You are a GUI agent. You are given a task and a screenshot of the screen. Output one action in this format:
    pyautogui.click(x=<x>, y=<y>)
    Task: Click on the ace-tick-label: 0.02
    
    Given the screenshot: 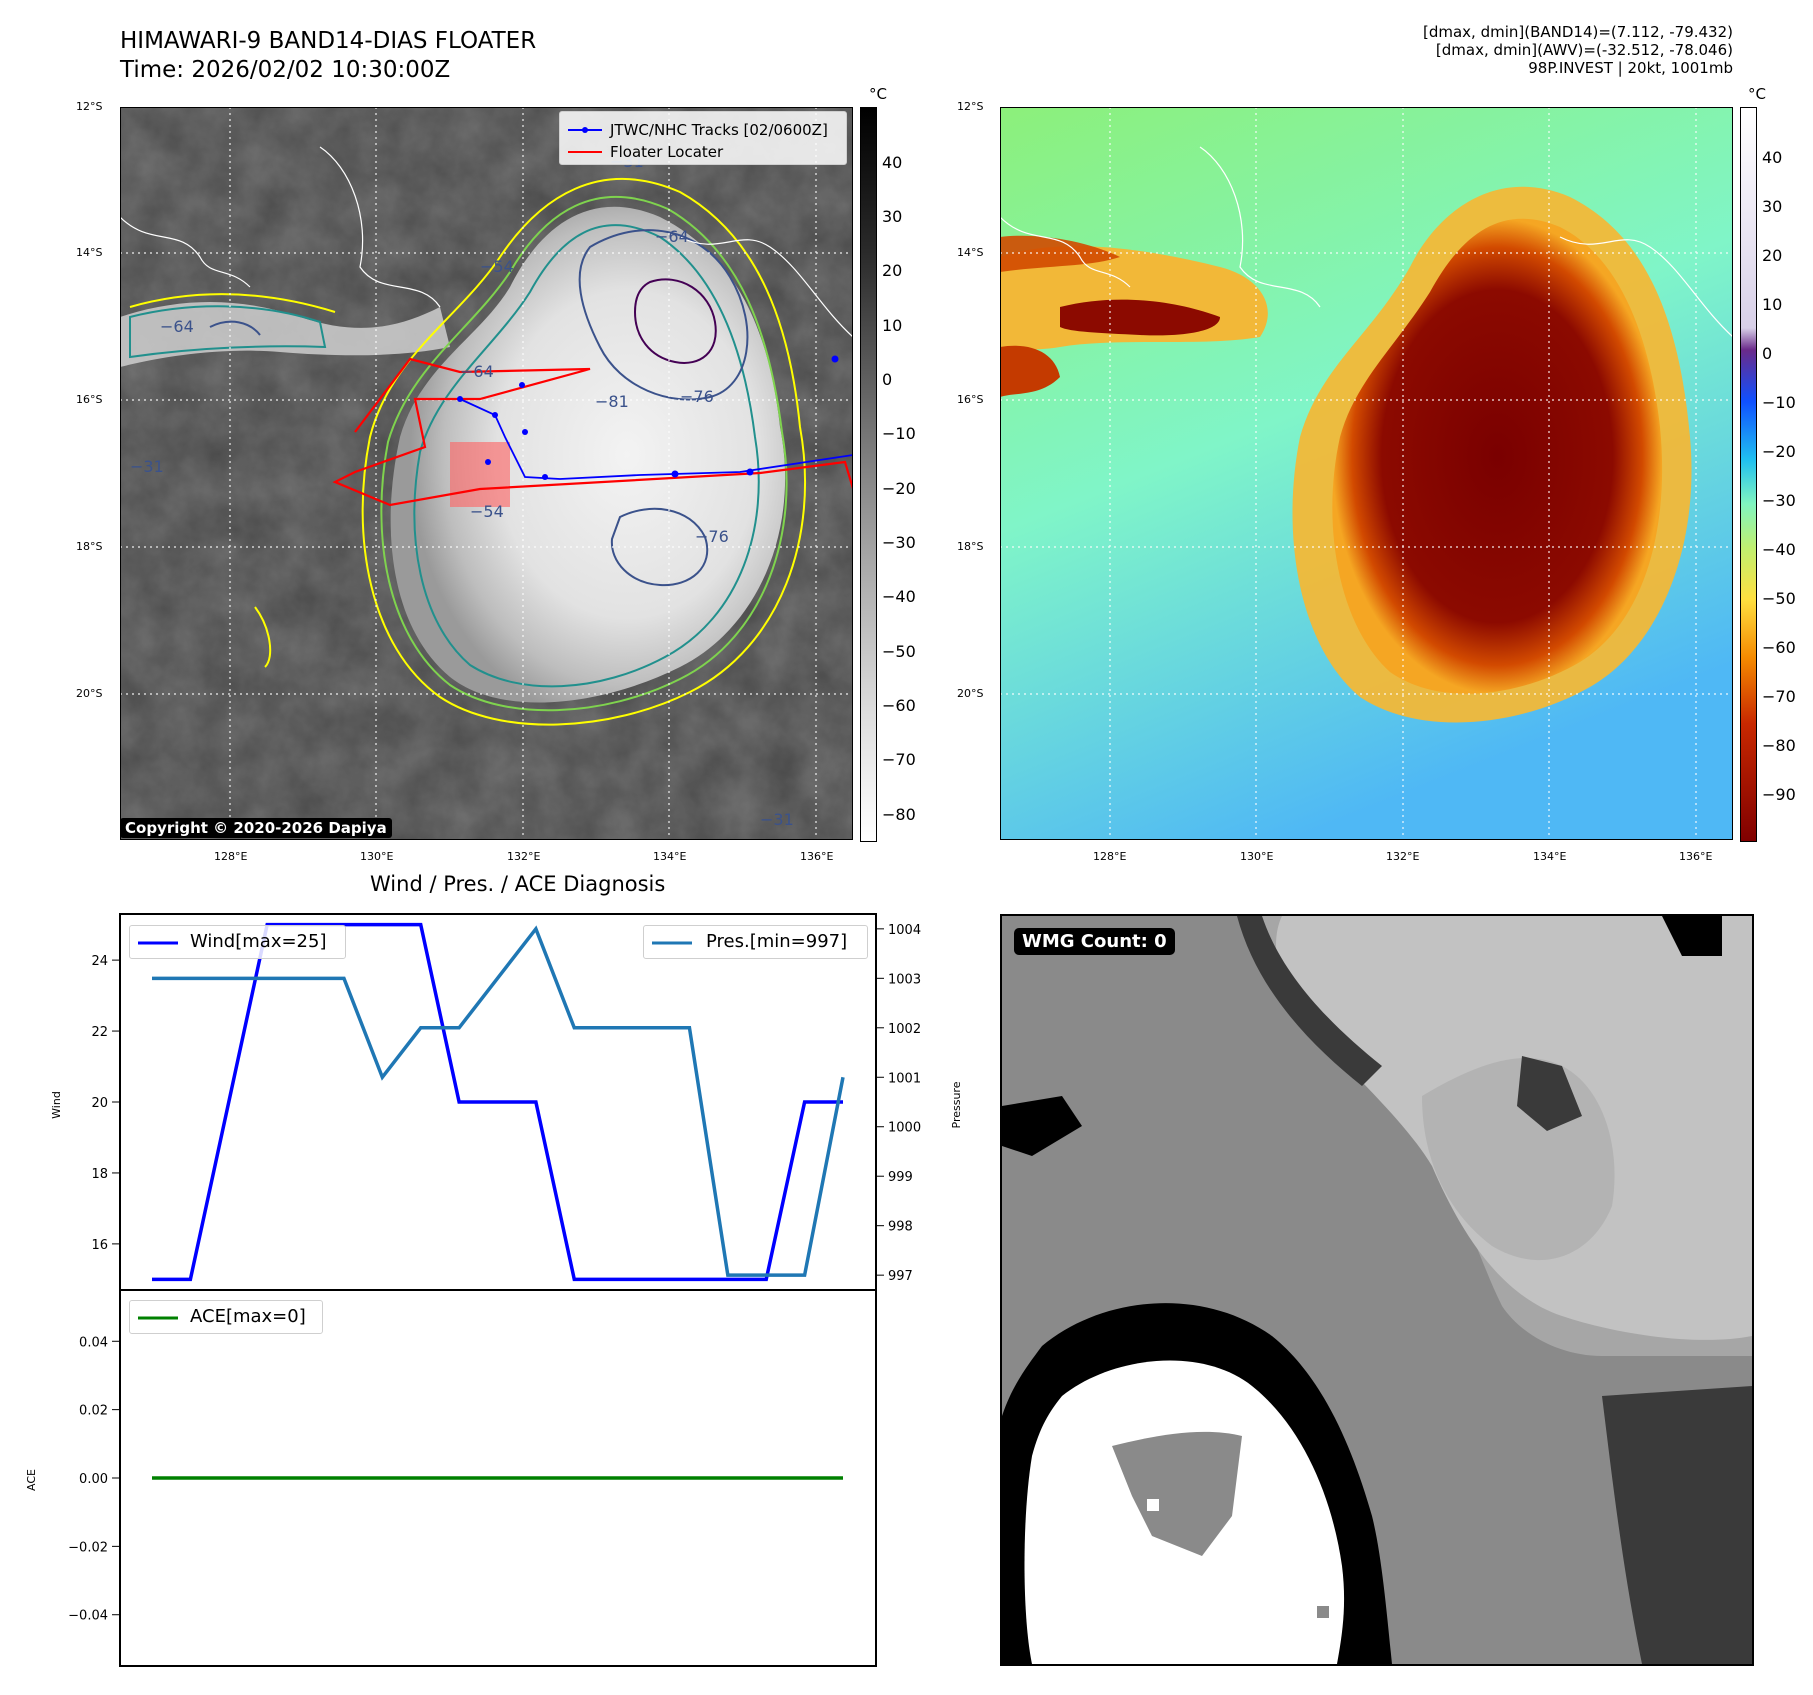 What is the action you would take?
    pyautogui.click(x=93, y=1411)
    